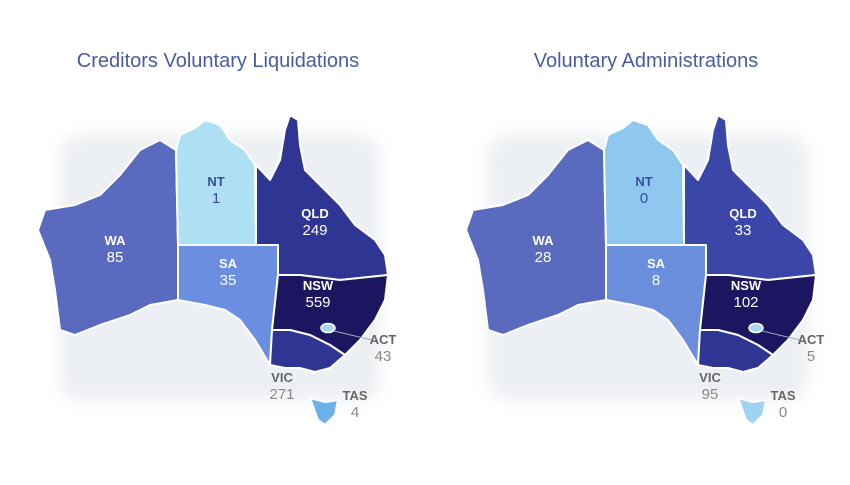 The image size is (850, 485). I want to click on region-value: 559, so click(317, 302).